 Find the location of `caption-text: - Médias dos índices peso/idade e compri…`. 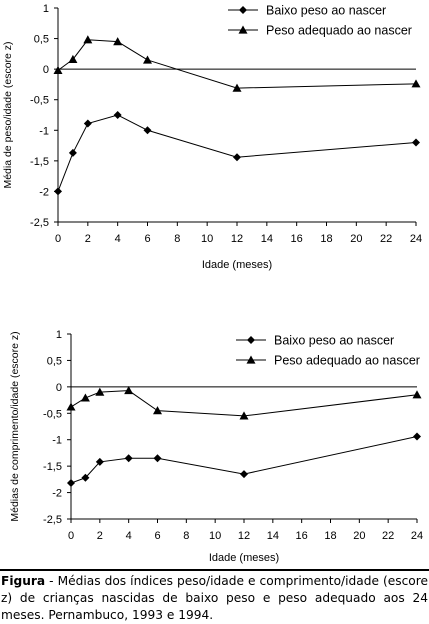

caption-text: - Médias dos índices peso/idade e compri… is located at coordinates (214, 598).